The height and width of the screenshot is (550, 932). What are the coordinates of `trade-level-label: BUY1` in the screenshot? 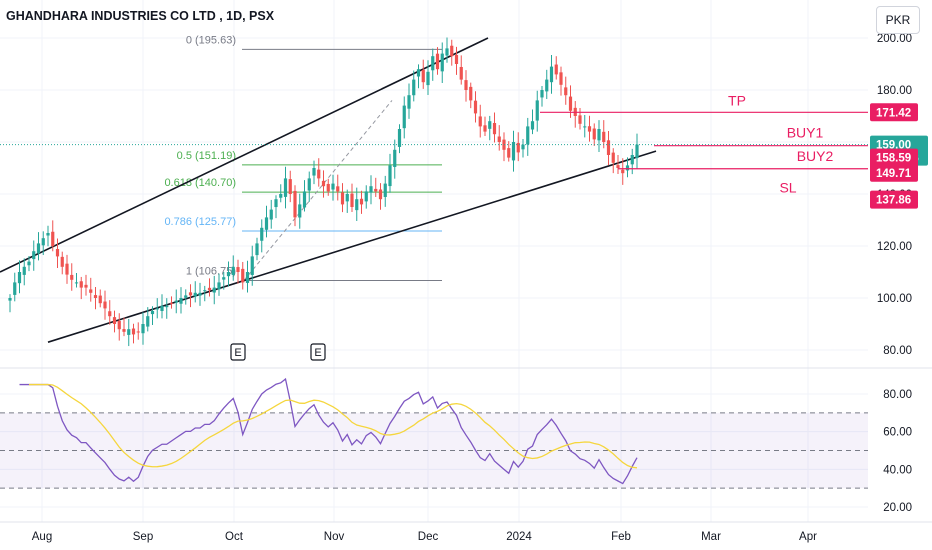 It's located at (805, 133).